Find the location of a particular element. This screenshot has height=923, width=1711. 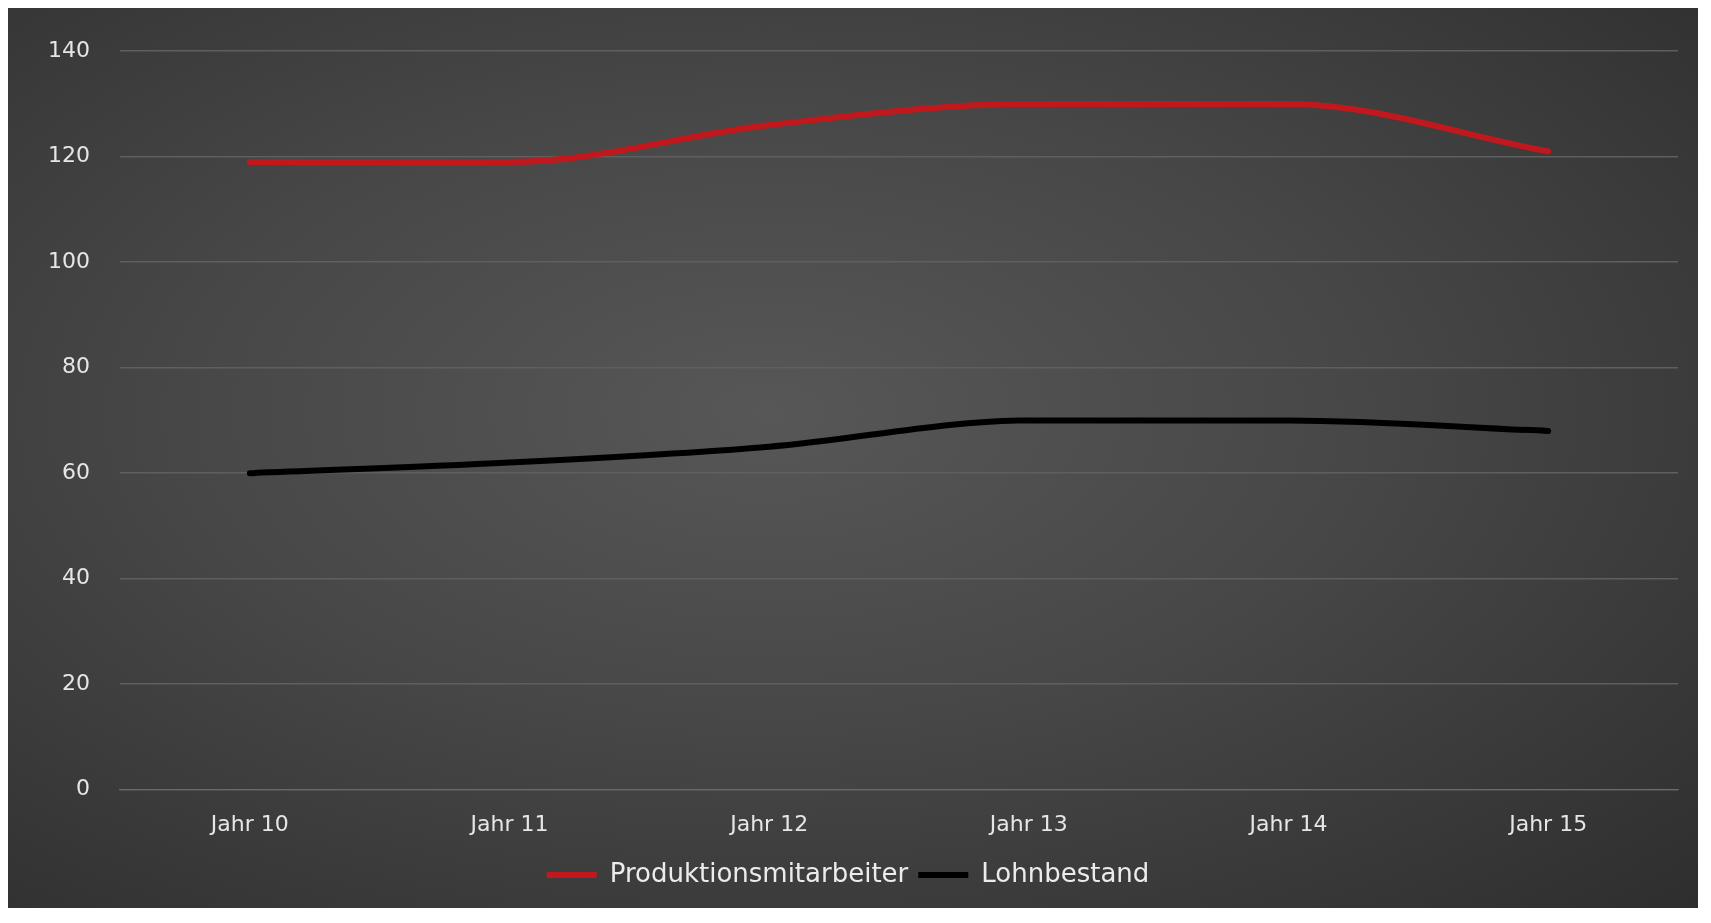

x-tick-label: Jahr 10 is located at coordinates (248, 823).